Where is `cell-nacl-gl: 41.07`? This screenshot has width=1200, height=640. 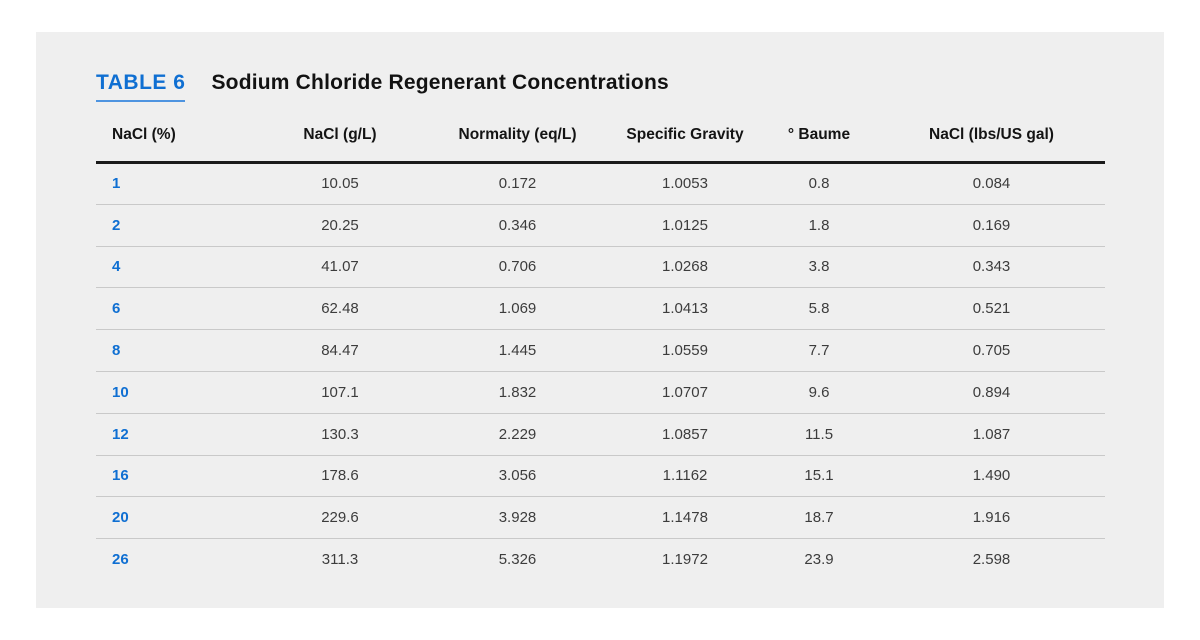 cell-nacl-gl: 41.07 is located at coordinates (340, 267).